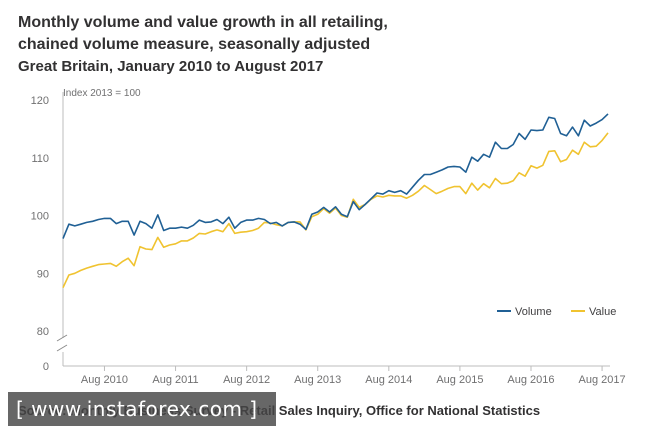 The height and width of the screenshot is (431, 665). Describe the element at coordinates (246, 380) in the screenshot. I see `x-tick-label: Aug 2012` at that location.